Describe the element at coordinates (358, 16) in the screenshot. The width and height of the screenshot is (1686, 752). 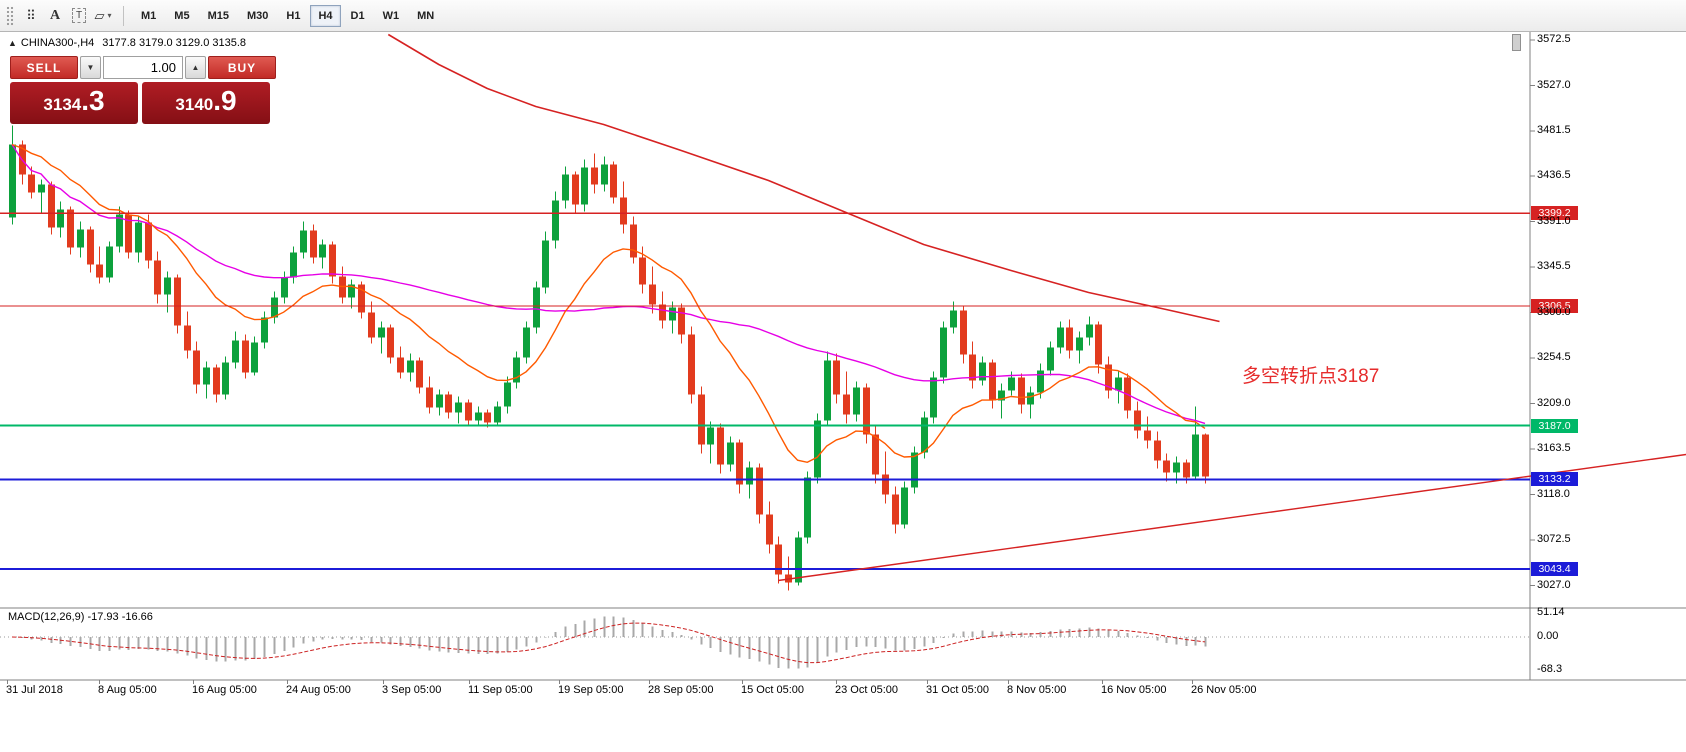
I see `timeframe-button-D1: D1` at that location.